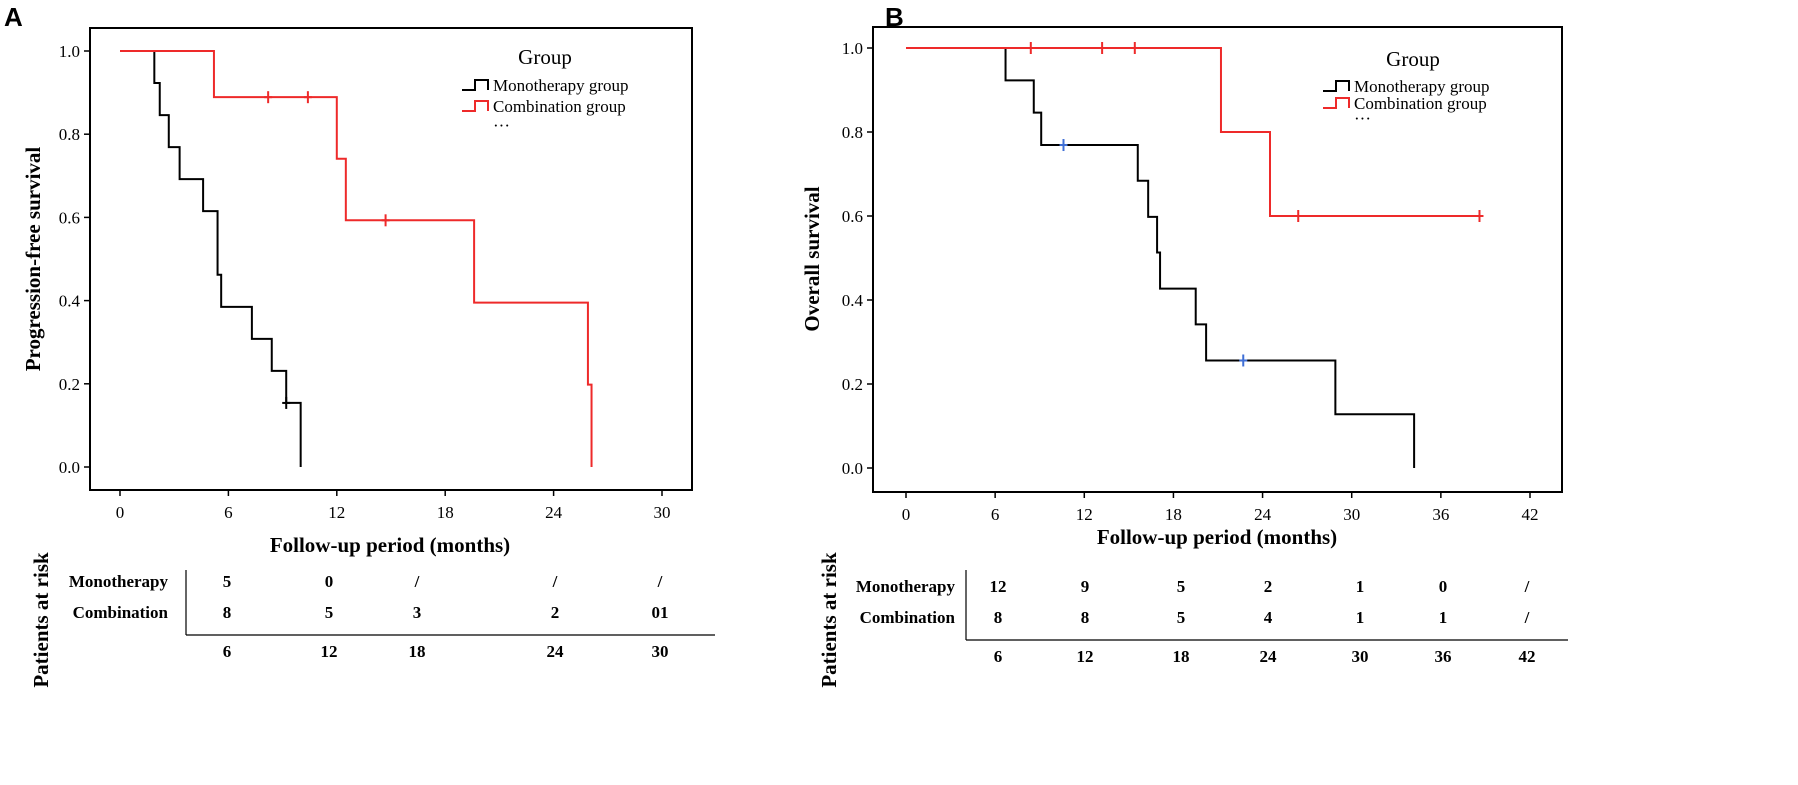 Image resolution: width=1798 pixels, height=785 pixels. Describe the element at coordinates (1443, 656) in the screenshot. I see `risk-time: 36` at that location.